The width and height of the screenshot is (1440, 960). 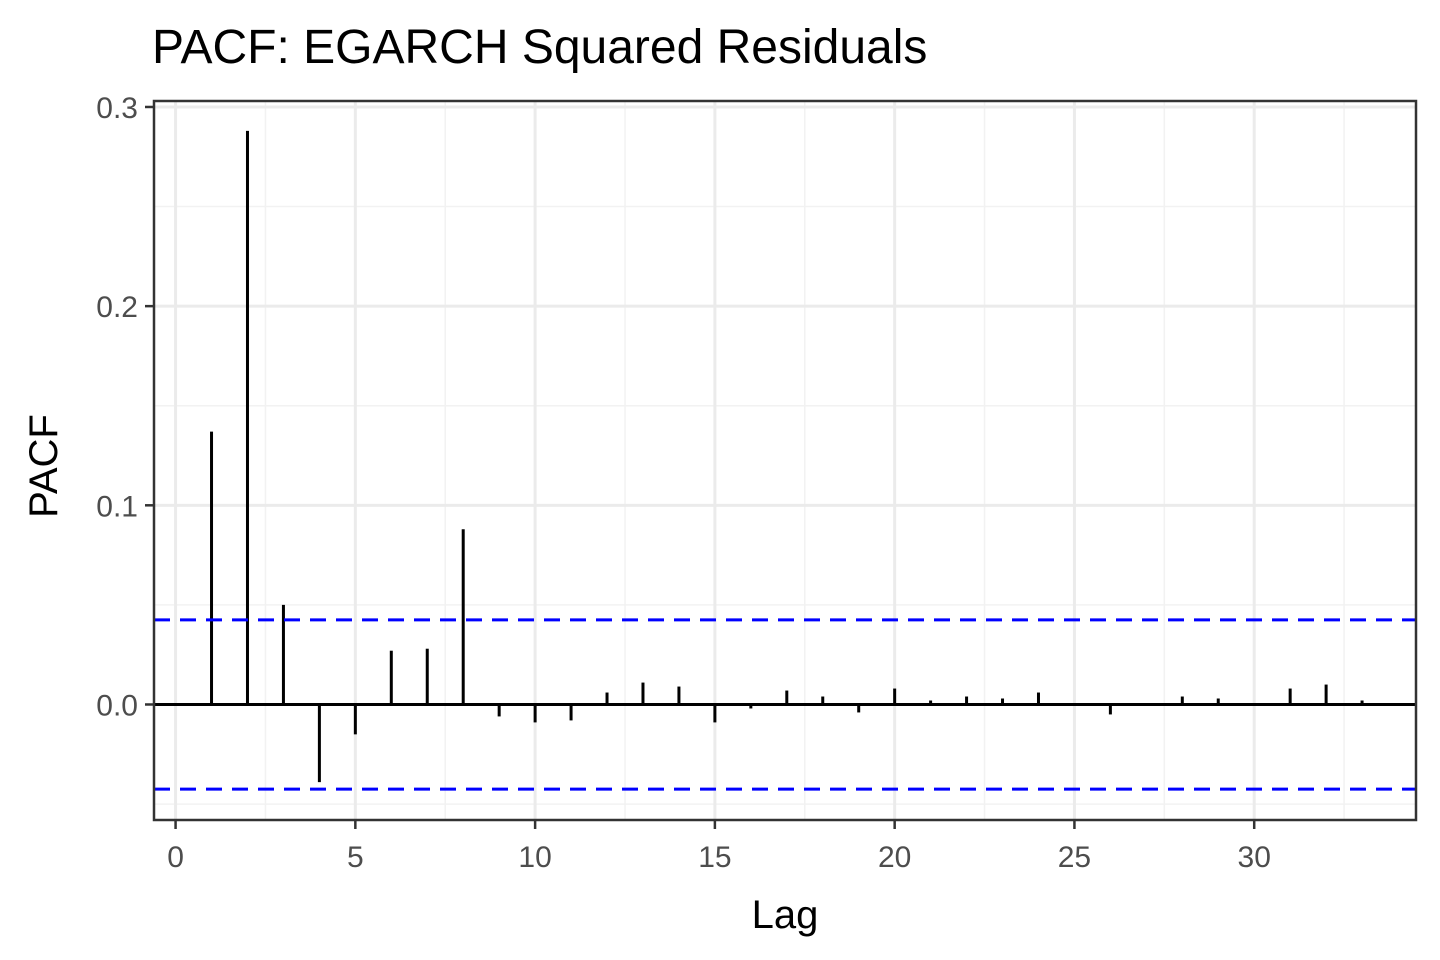 What do you see at coordinates (534, 857) in the screenshot?
I see `x-tick-label: 10` at bounding box center [534, 857].